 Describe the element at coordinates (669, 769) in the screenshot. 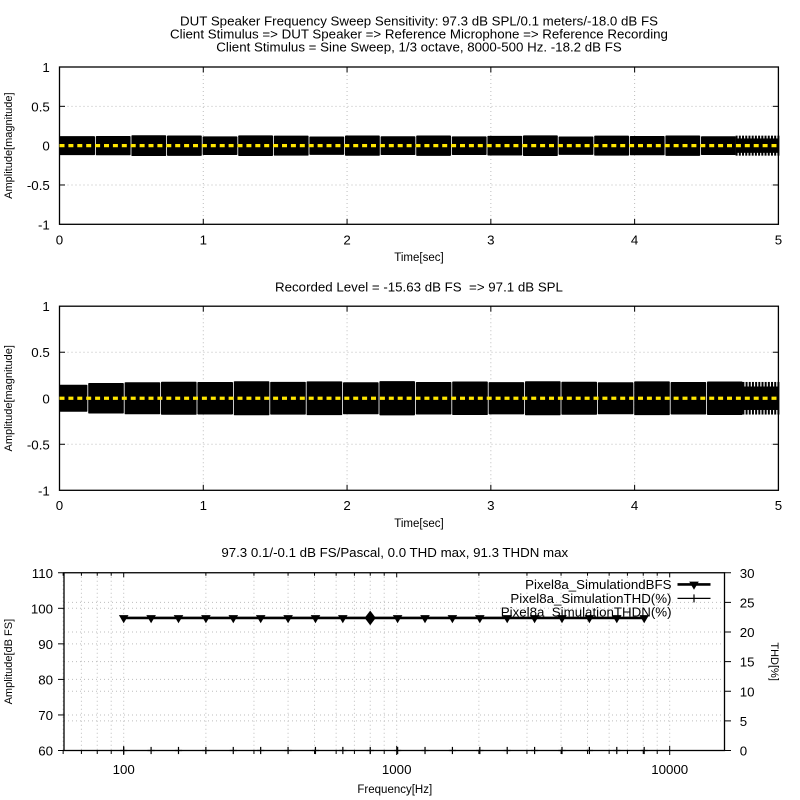

I see `svg-text: 10000` at that location.